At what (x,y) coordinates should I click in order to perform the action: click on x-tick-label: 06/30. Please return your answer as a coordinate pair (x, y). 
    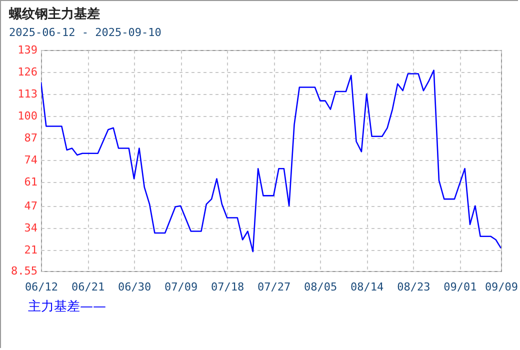
    Looking at the image, I should click on (135, 287).